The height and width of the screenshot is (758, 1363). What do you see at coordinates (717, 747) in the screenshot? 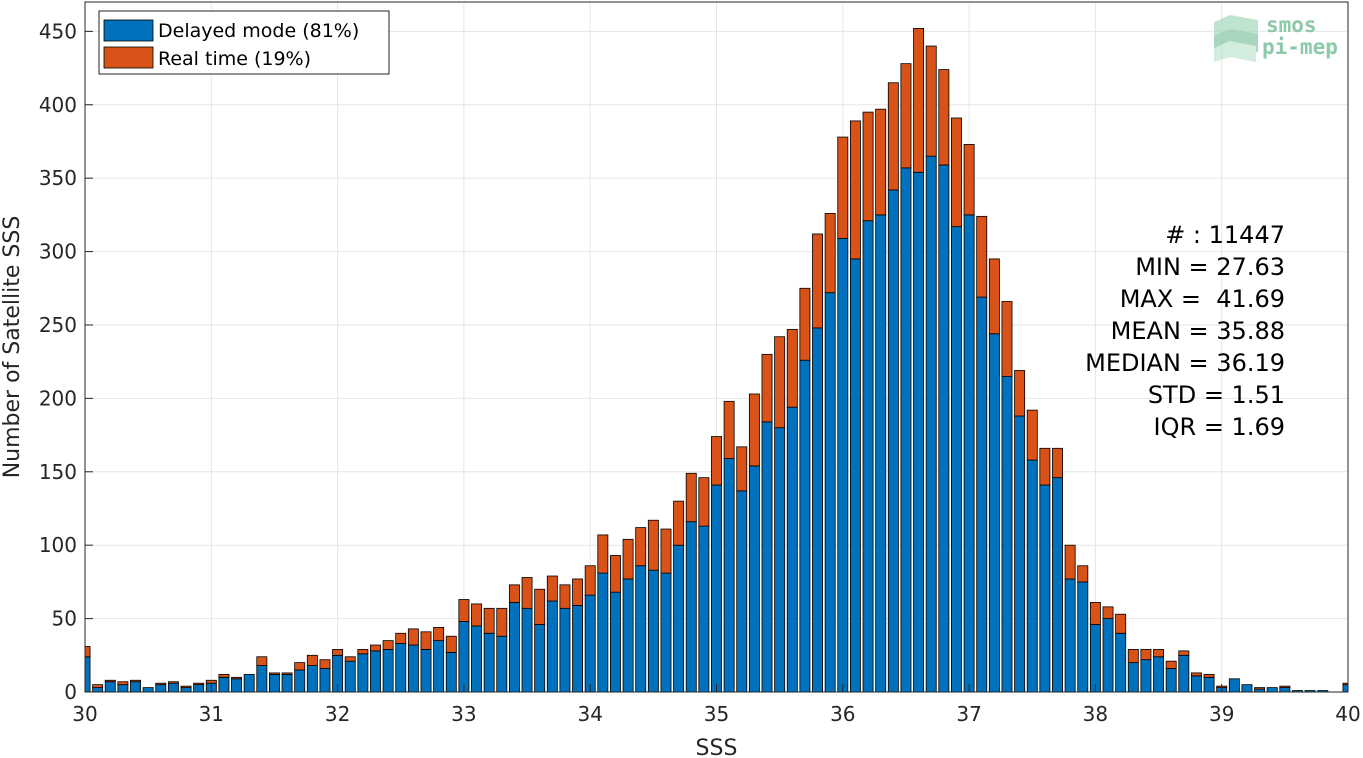
I see `x-axis-label: SSS` at bounding box center [717, 747].